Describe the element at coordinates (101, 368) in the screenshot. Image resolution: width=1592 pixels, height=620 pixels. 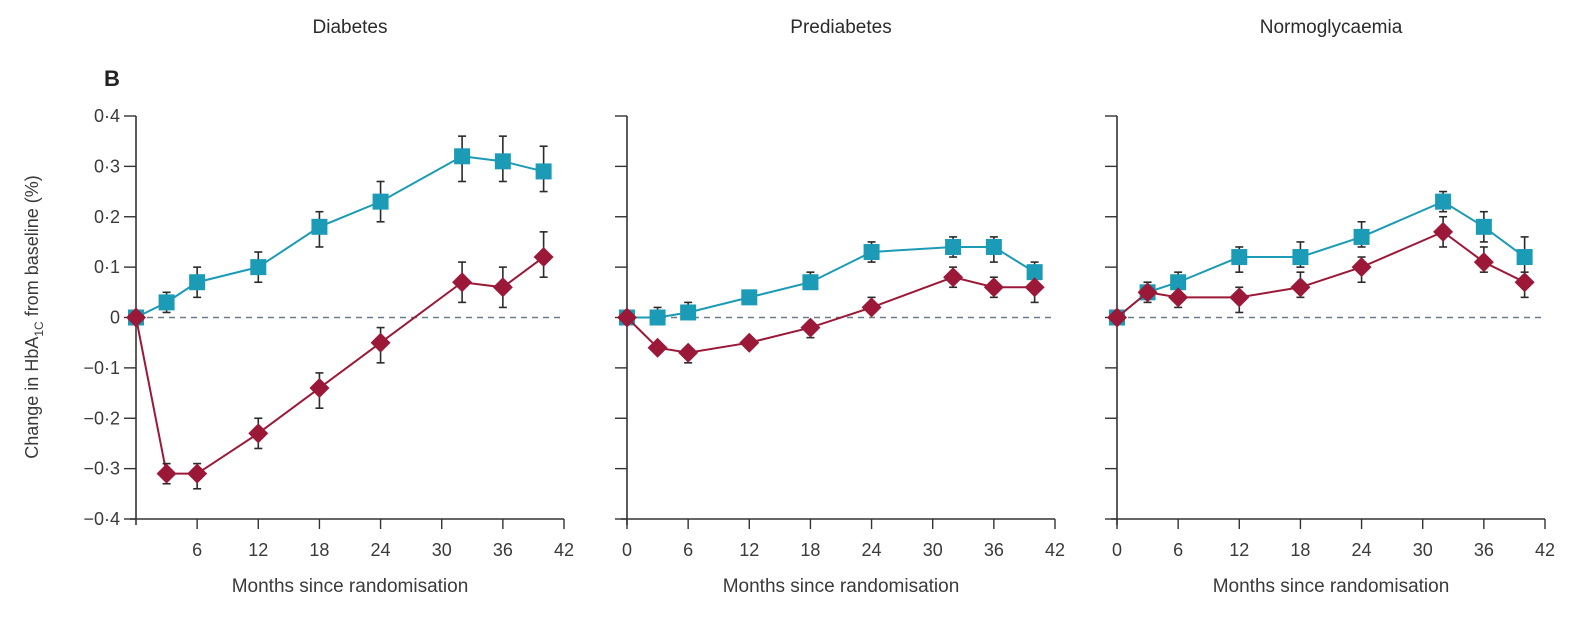
I see `y-tick-label: −0·1` at that location.